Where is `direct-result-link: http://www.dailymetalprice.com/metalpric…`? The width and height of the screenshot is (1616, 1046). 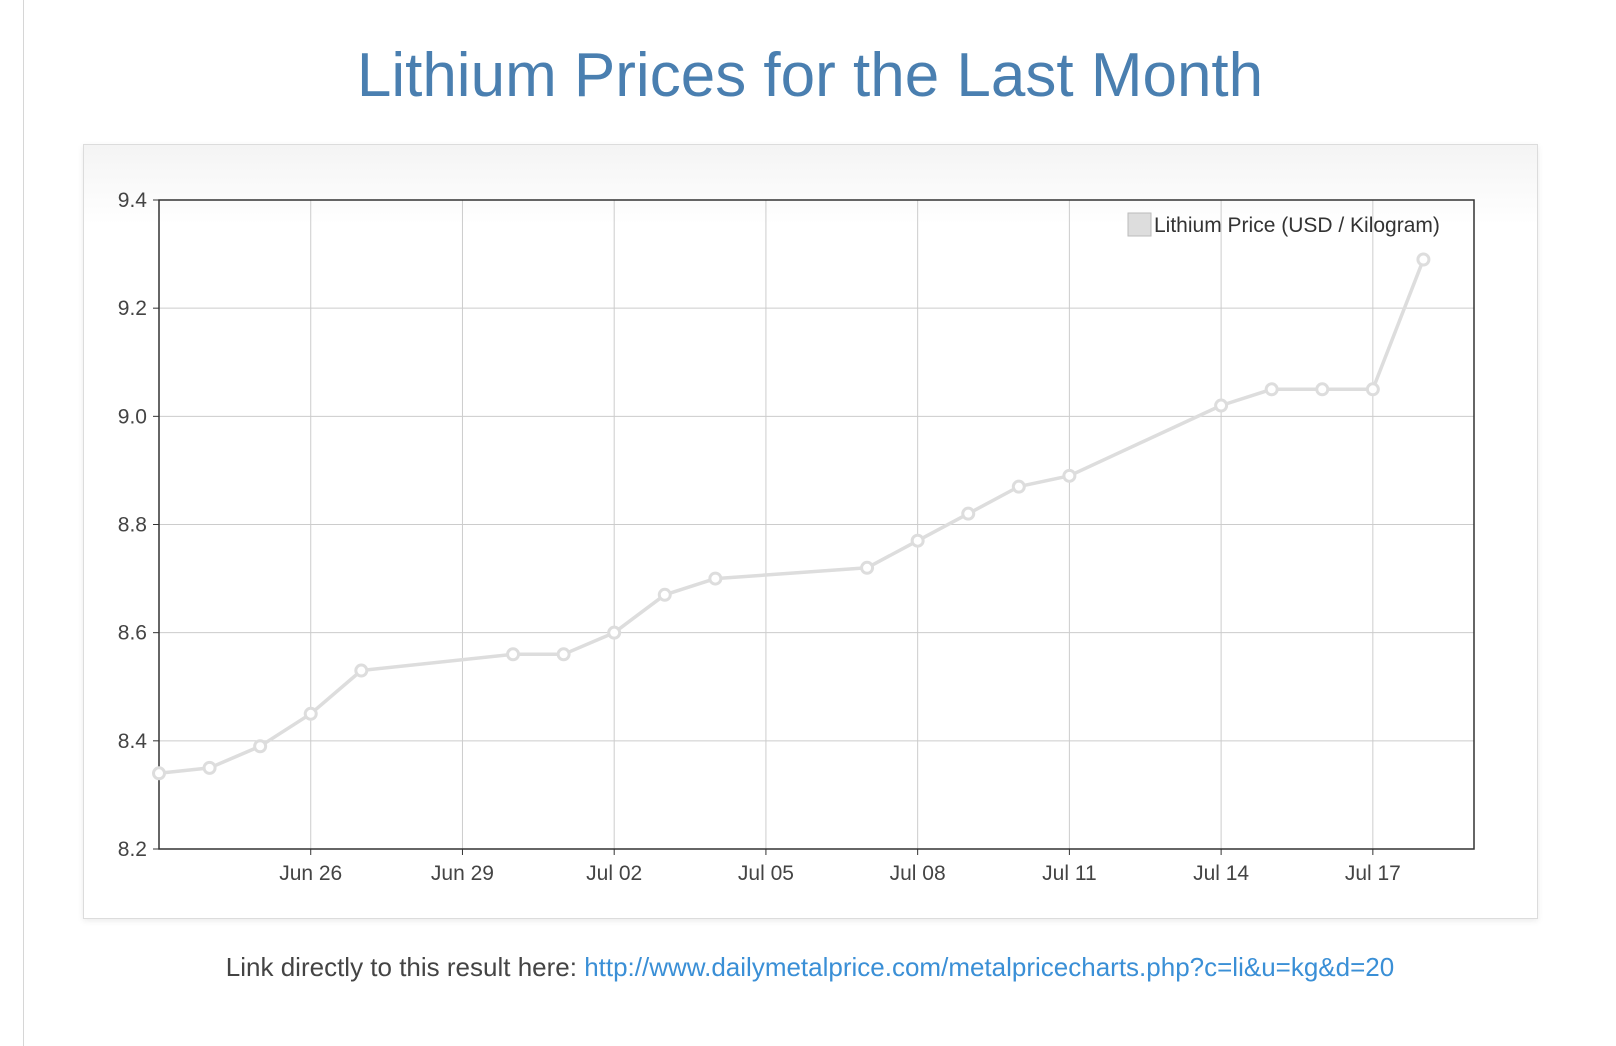 direct-result-link: http://www.dailymetalprice.com/metalpric… is located at coordinates (989, 967).